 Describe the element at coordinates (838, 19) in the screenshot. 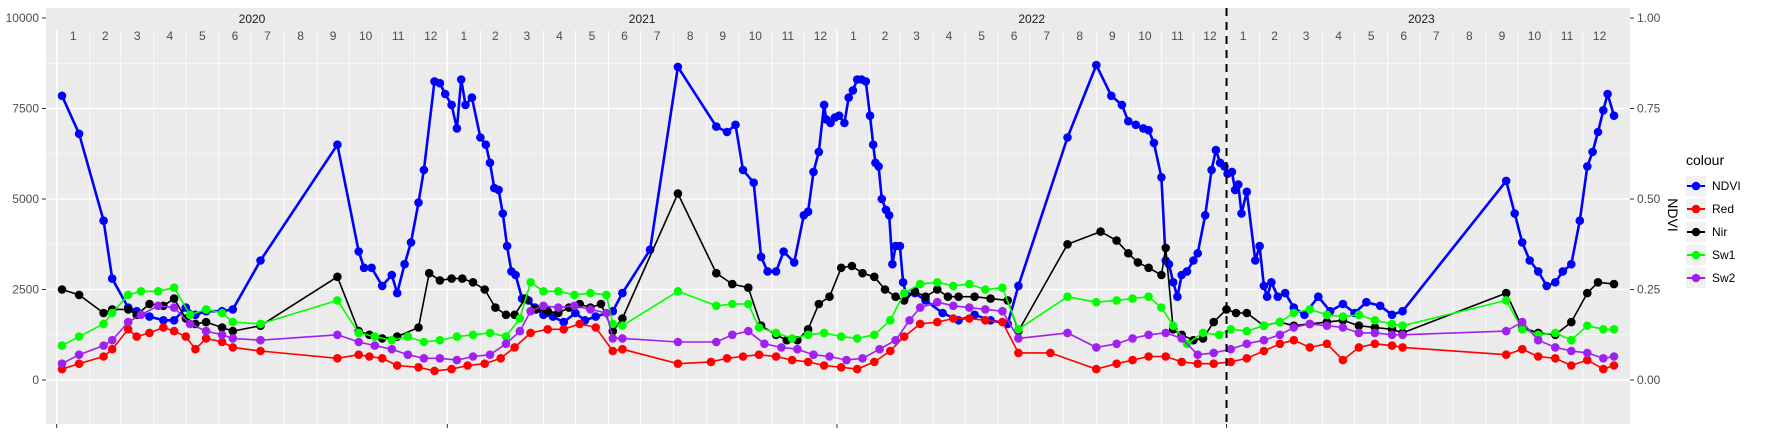

I see `strip-background` at that location.